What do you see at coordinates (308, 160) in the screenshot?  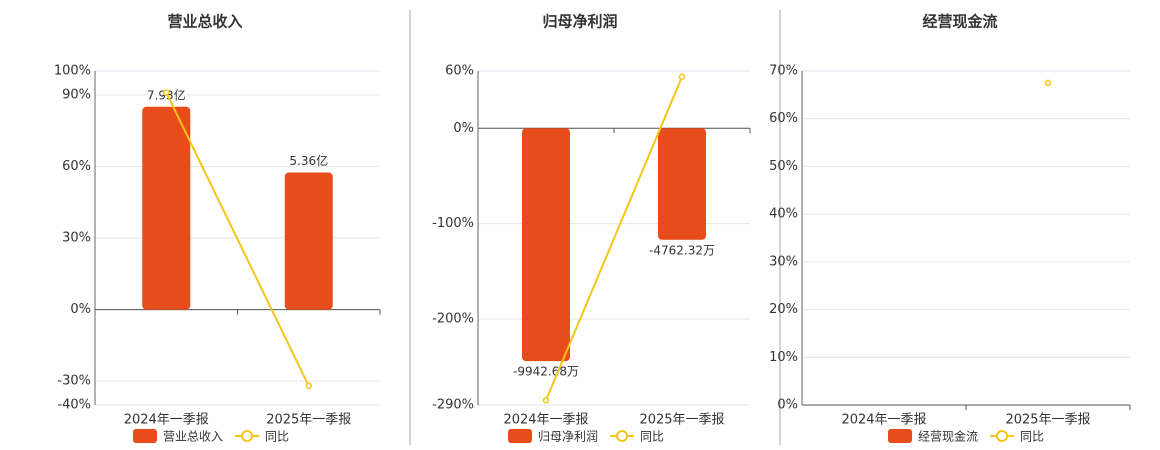 I see `value-label: 5.36亿` at bounding box center [308, 160].